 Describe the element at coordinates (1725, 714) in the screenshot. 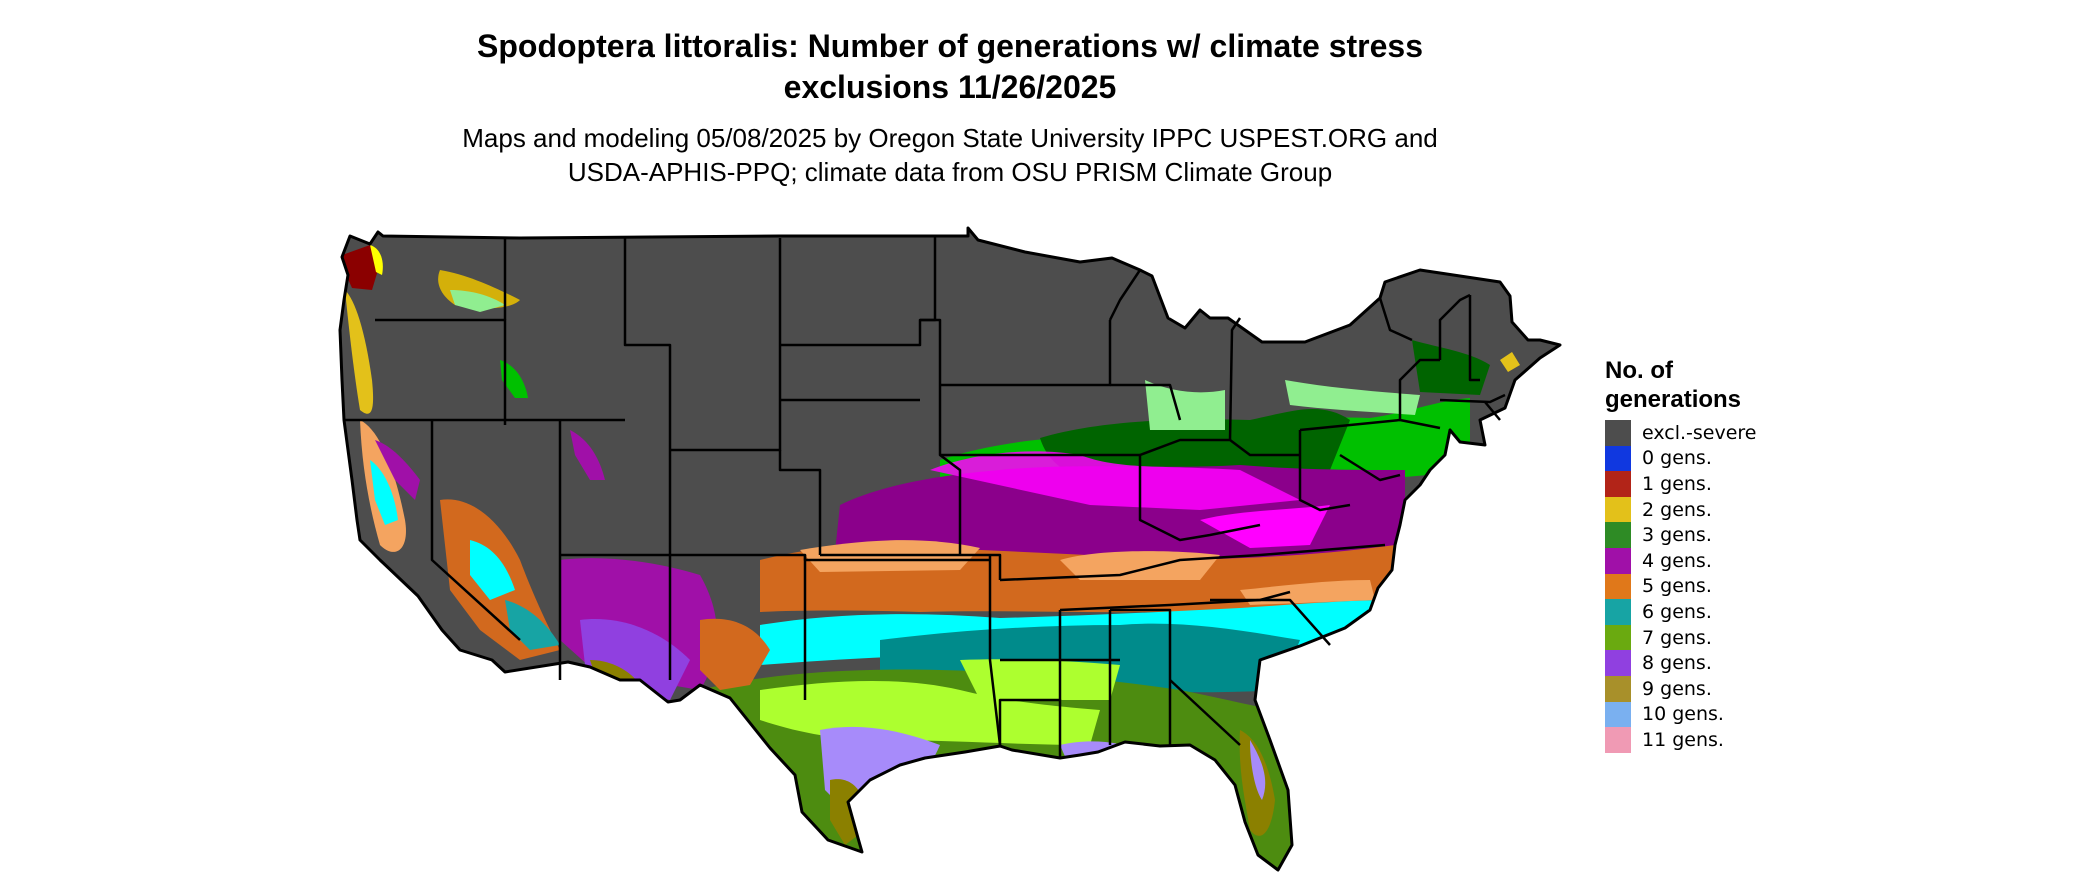

I see `legend-item: 10 gens.` at that location.